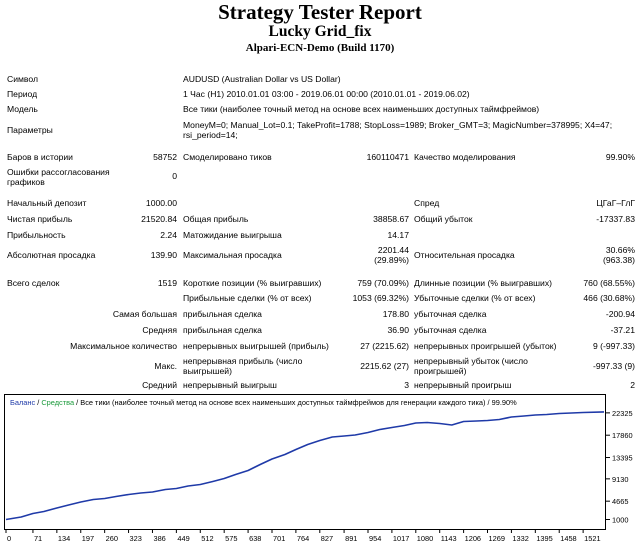 The image size is (640, 544). What do you see at coordinates (252, 283) in the screenshot?
I see `short-positions-label: Короткие позиции (% выигравших)` at bounding box center [252, 283].